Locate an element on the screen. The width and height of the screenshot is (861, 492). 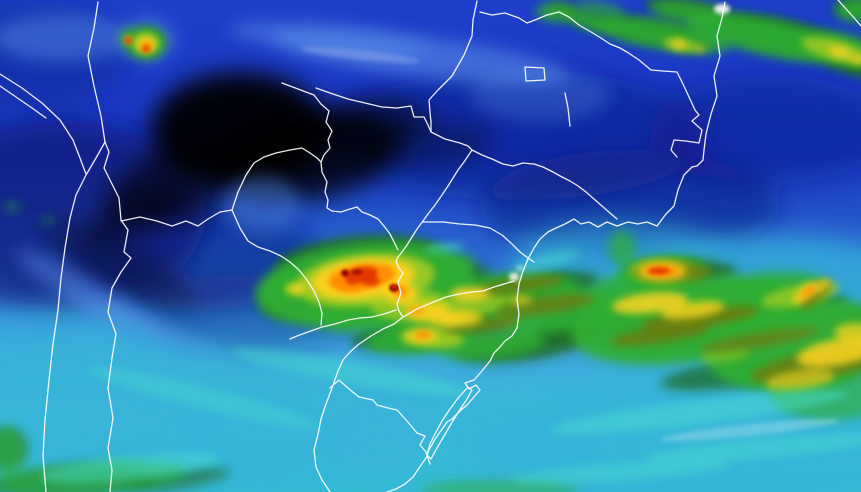
border-pr-sc is located at coordinates (478, 242).